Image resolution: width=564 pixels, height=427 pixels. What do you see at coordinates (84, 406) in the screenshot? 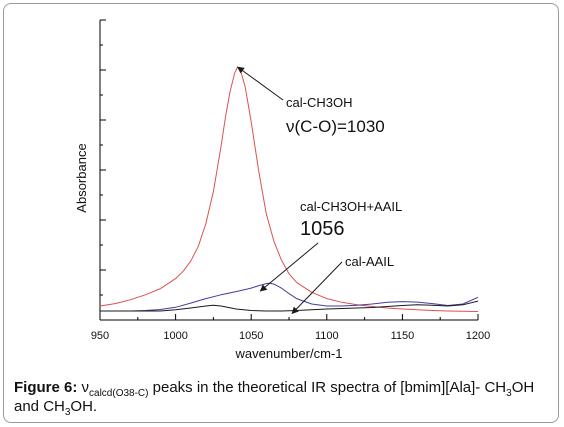
I see `caption-text-end: OH.` at bounding box center [84, 406].